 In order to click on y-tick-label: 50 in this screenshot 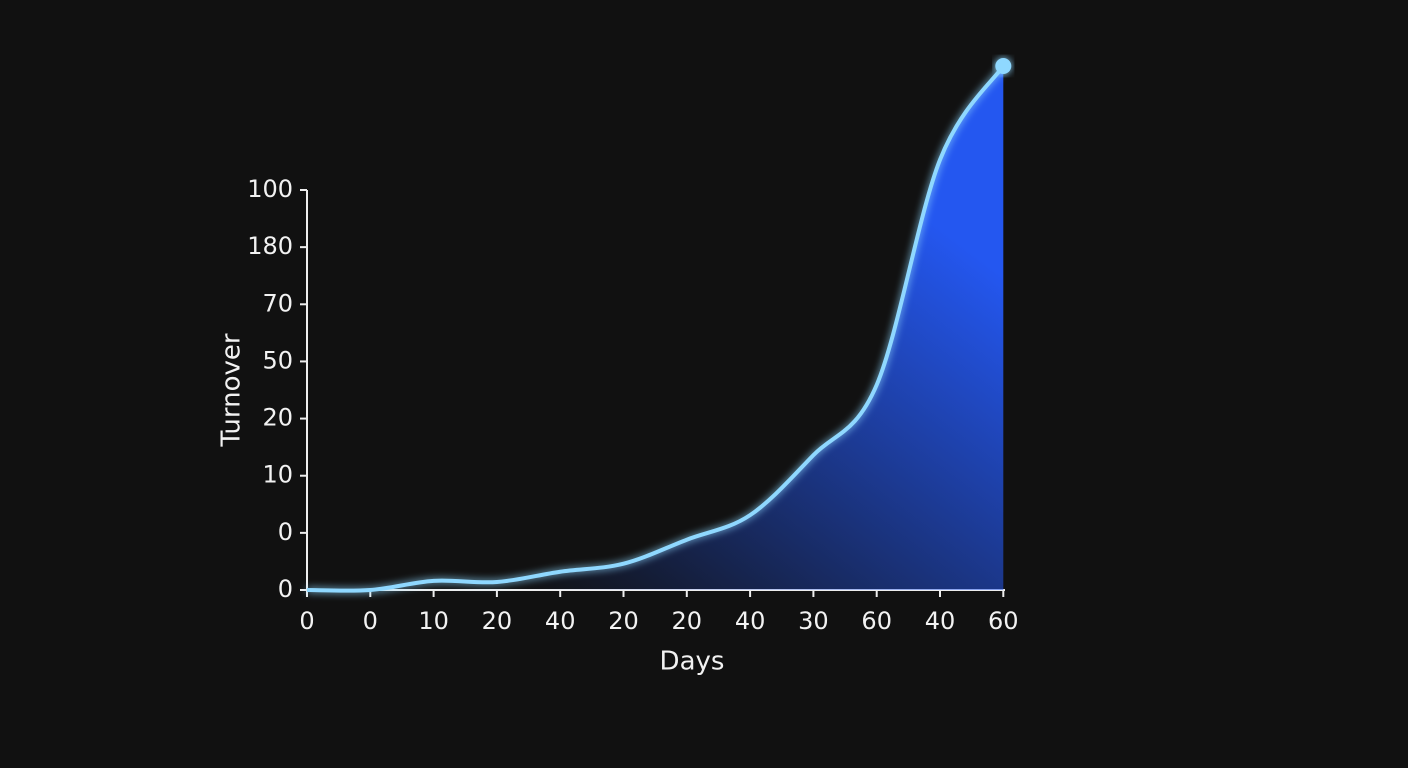, I will do `click(277, 360)`.